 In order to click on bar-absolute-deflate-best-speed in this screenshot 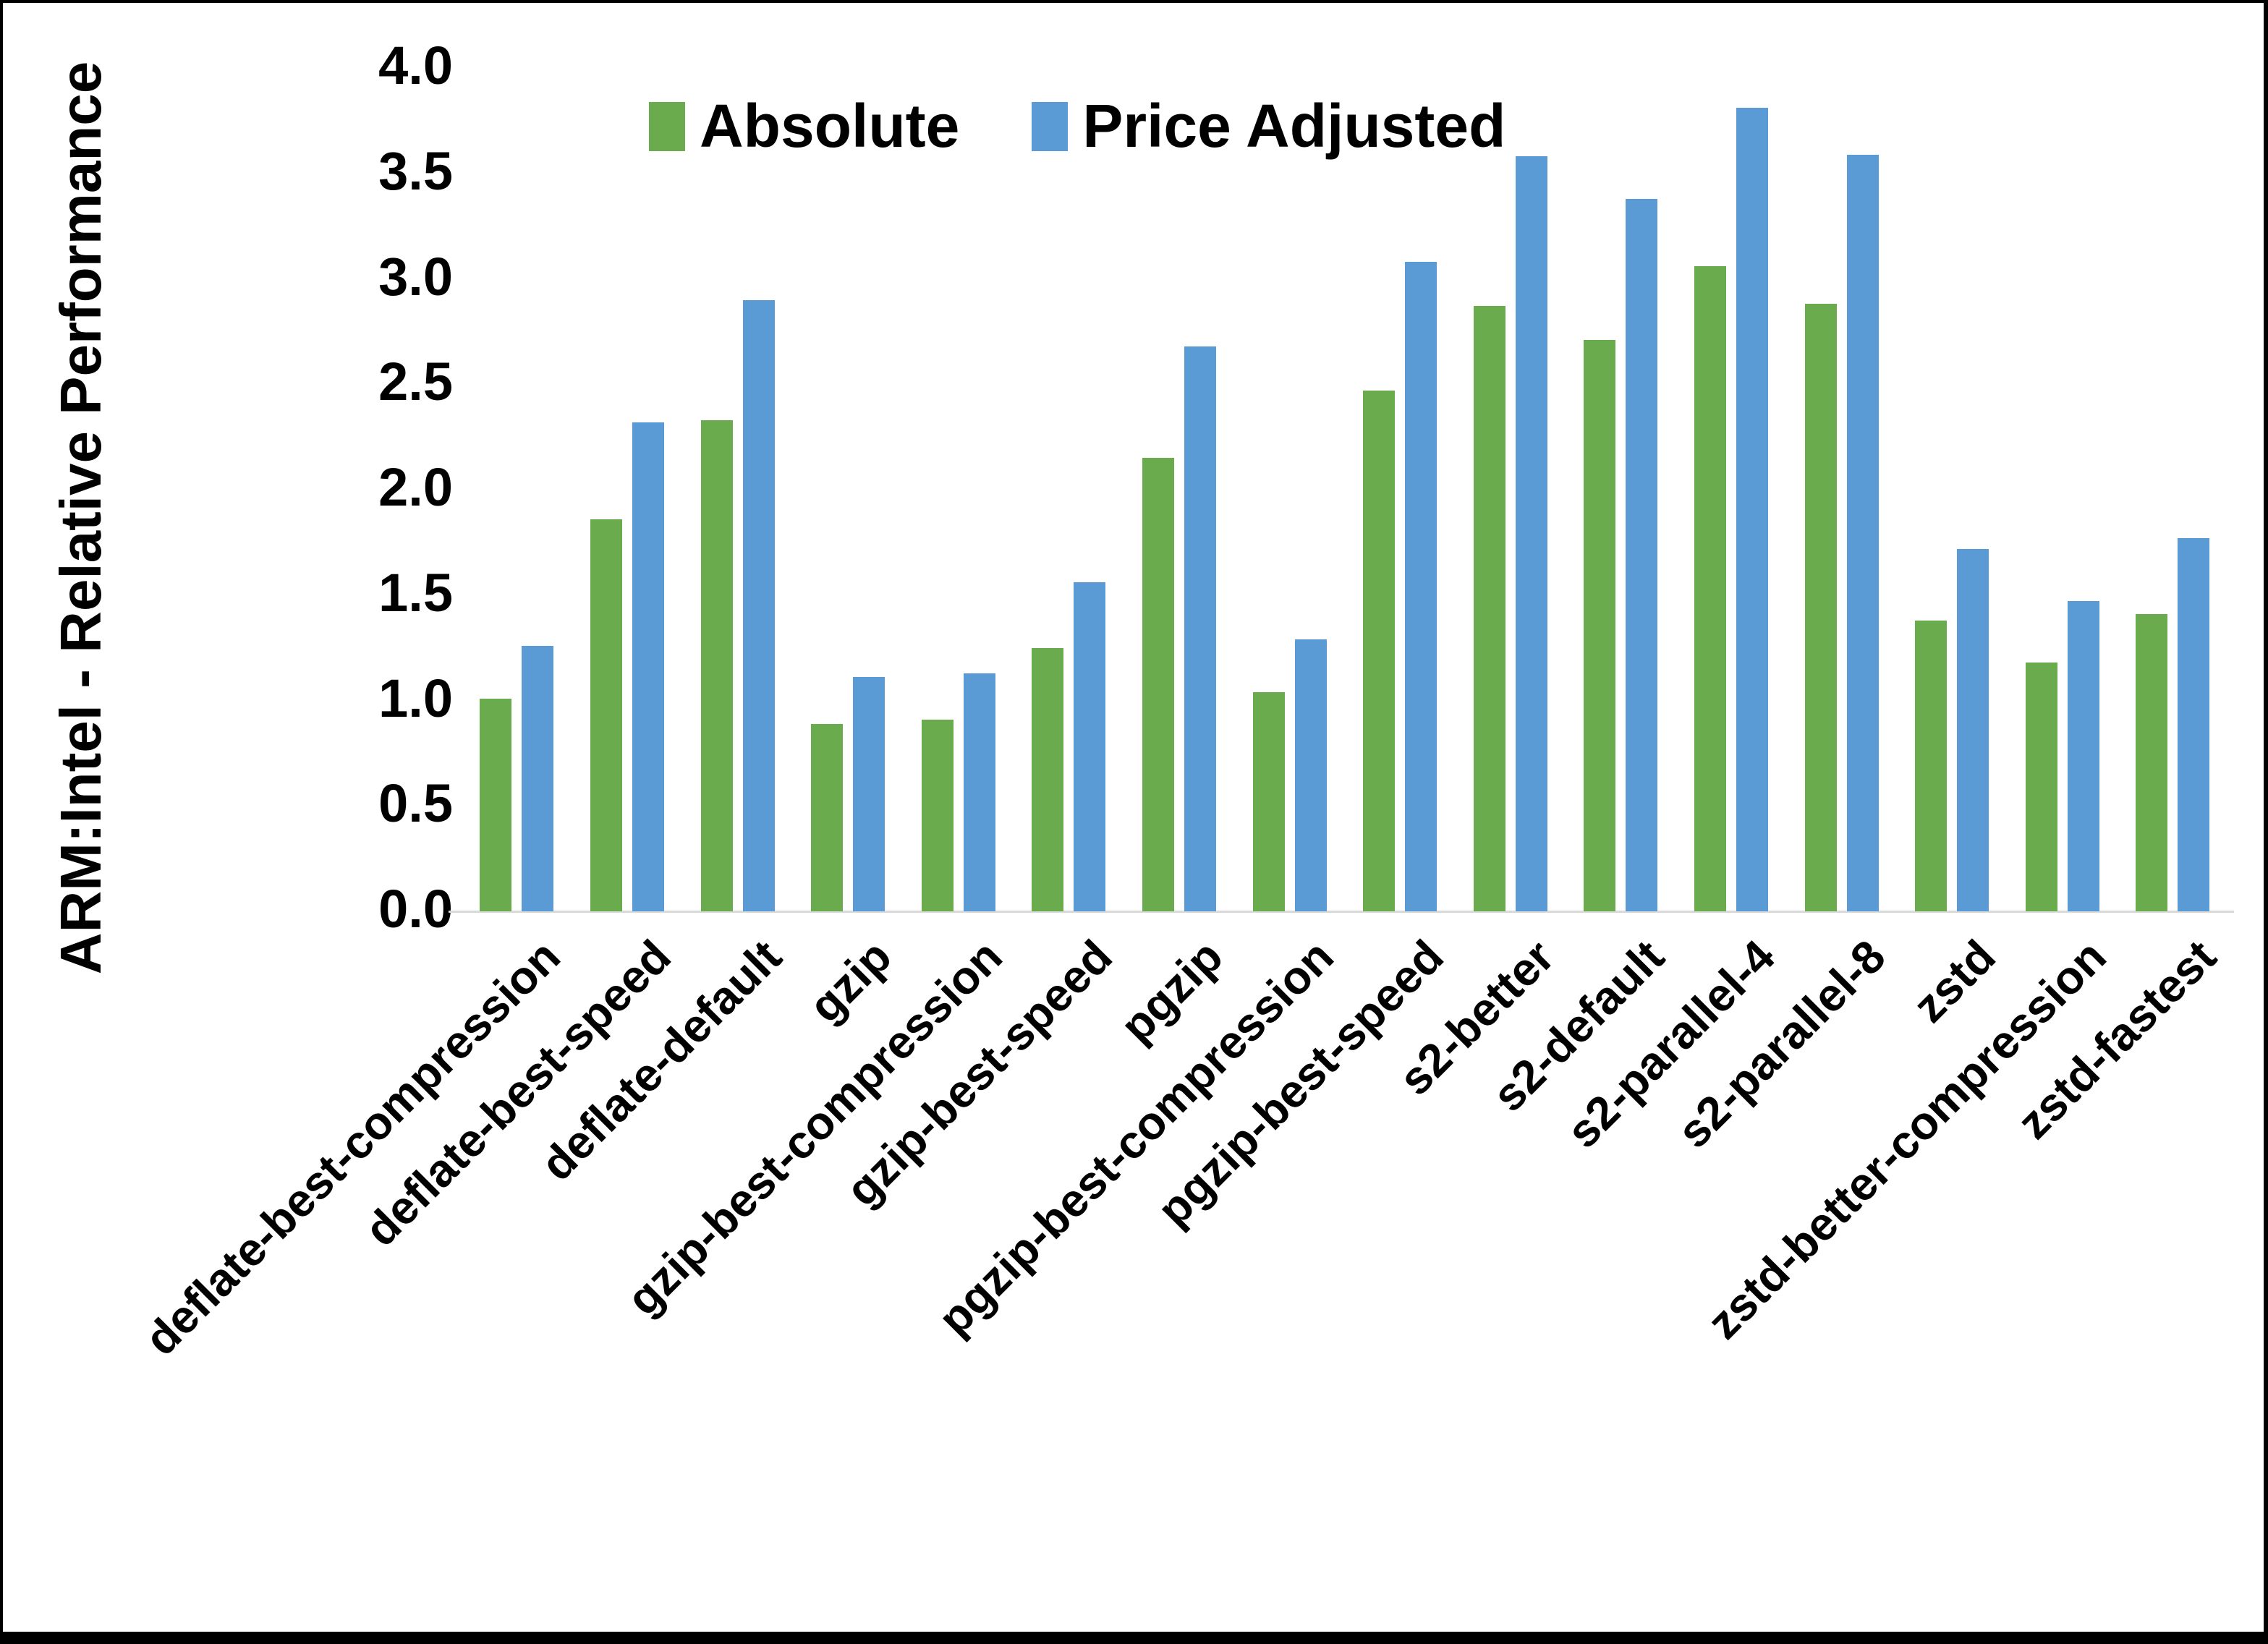, I will do `click(606, 715)`.